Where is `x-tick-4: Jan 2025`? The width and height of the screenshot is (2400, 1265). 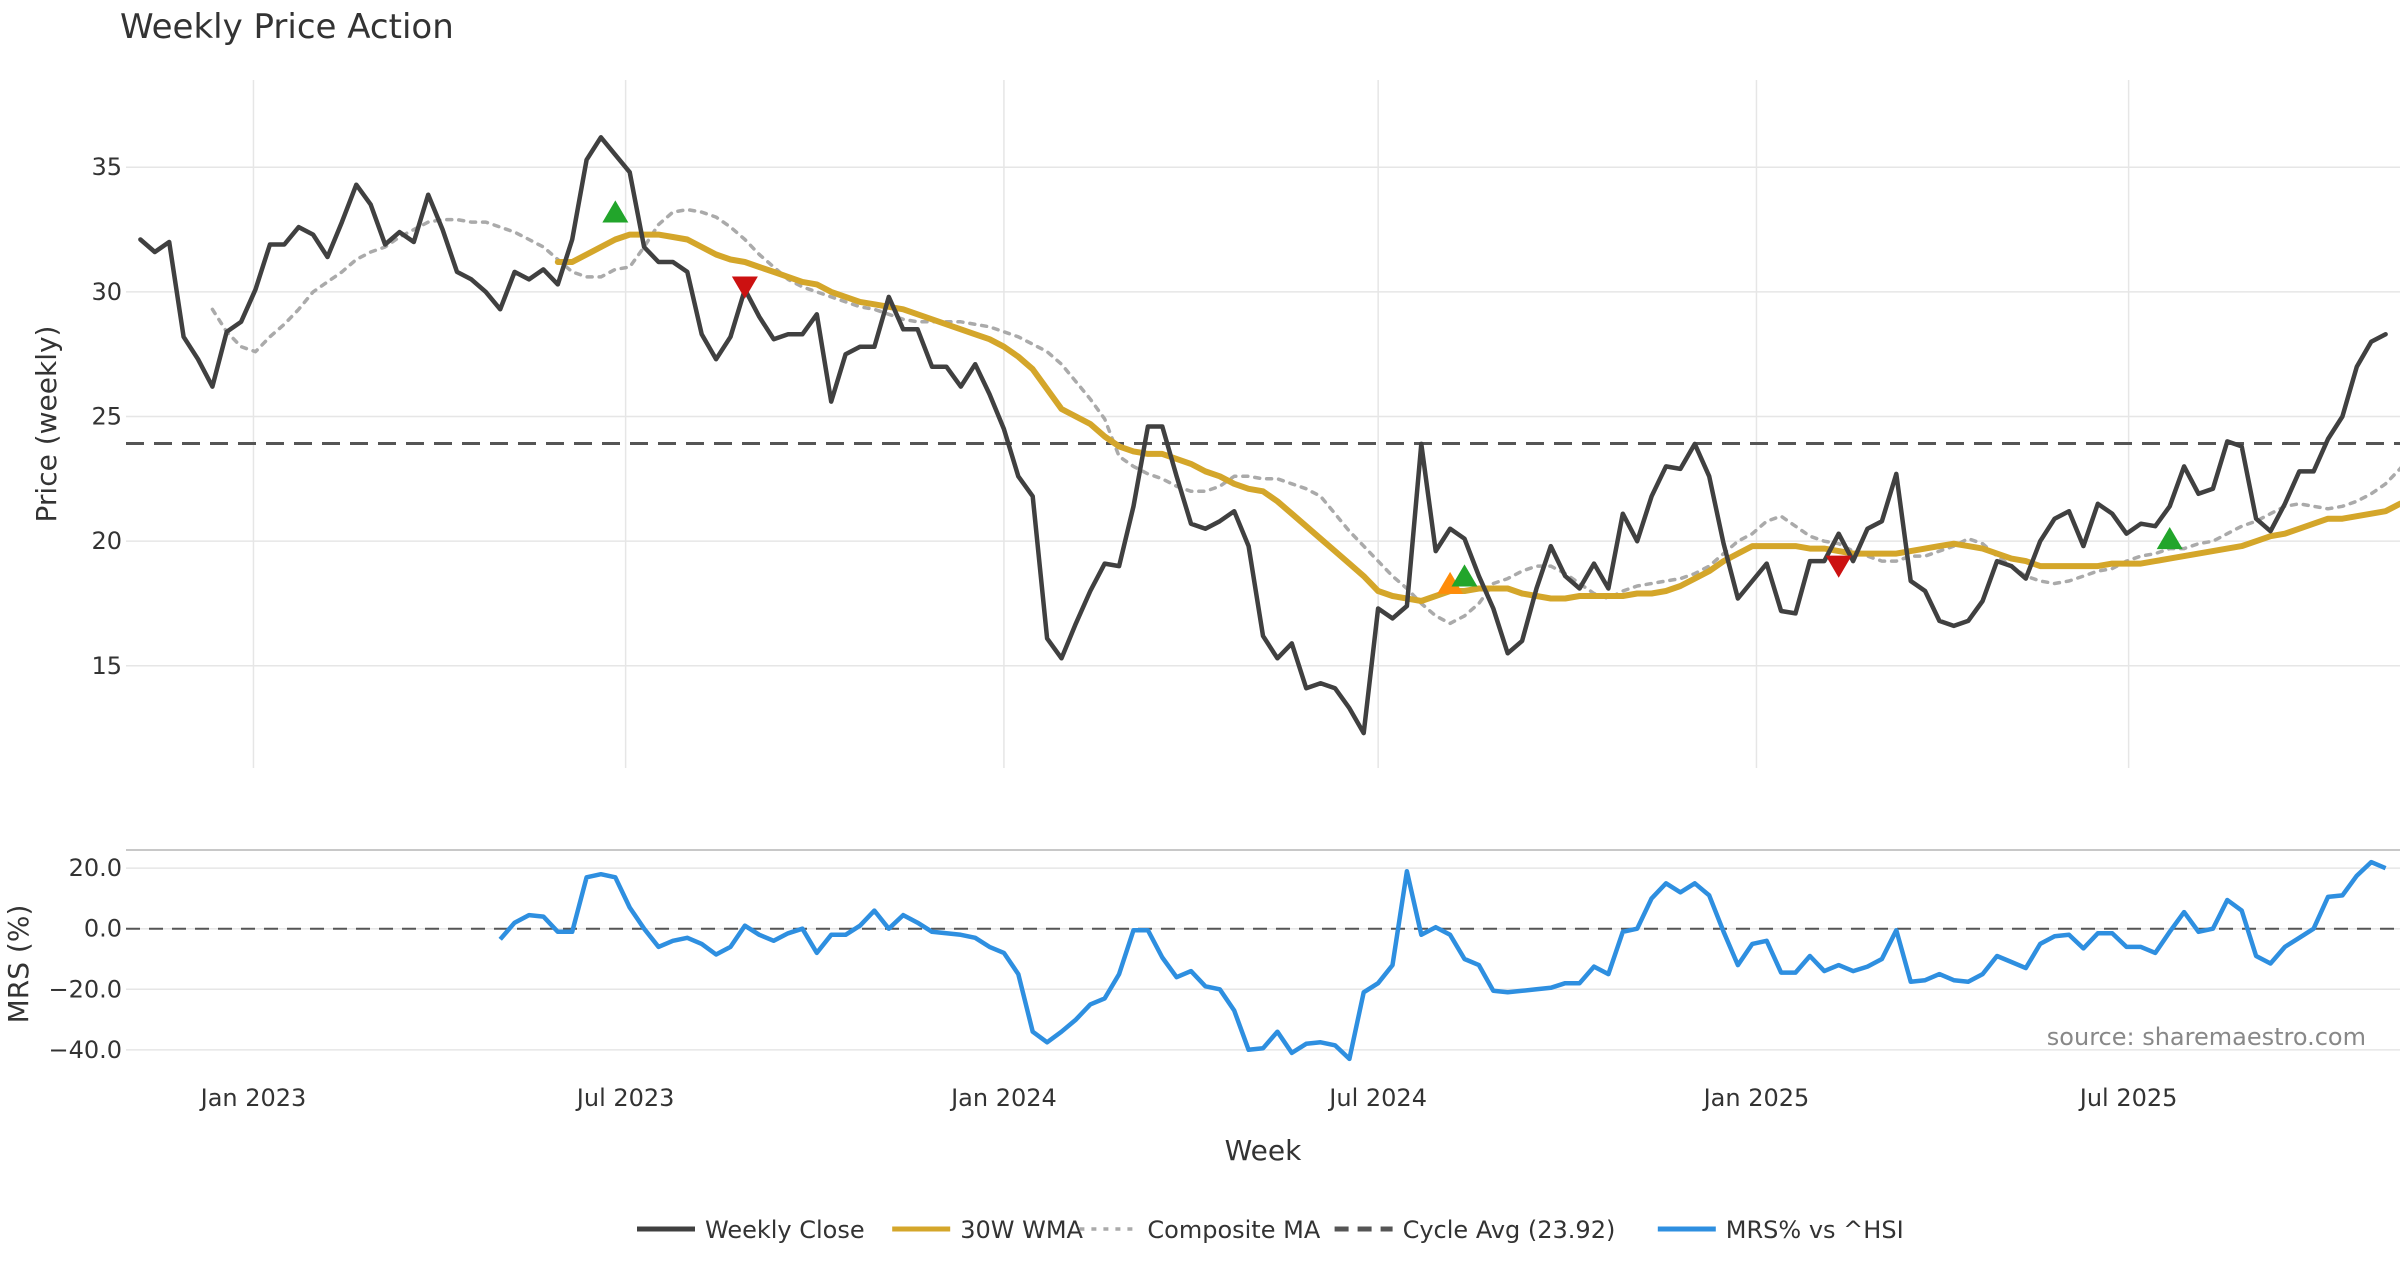 x-tick-4: Jan 2025 is located at coordinates (1756, 1098).